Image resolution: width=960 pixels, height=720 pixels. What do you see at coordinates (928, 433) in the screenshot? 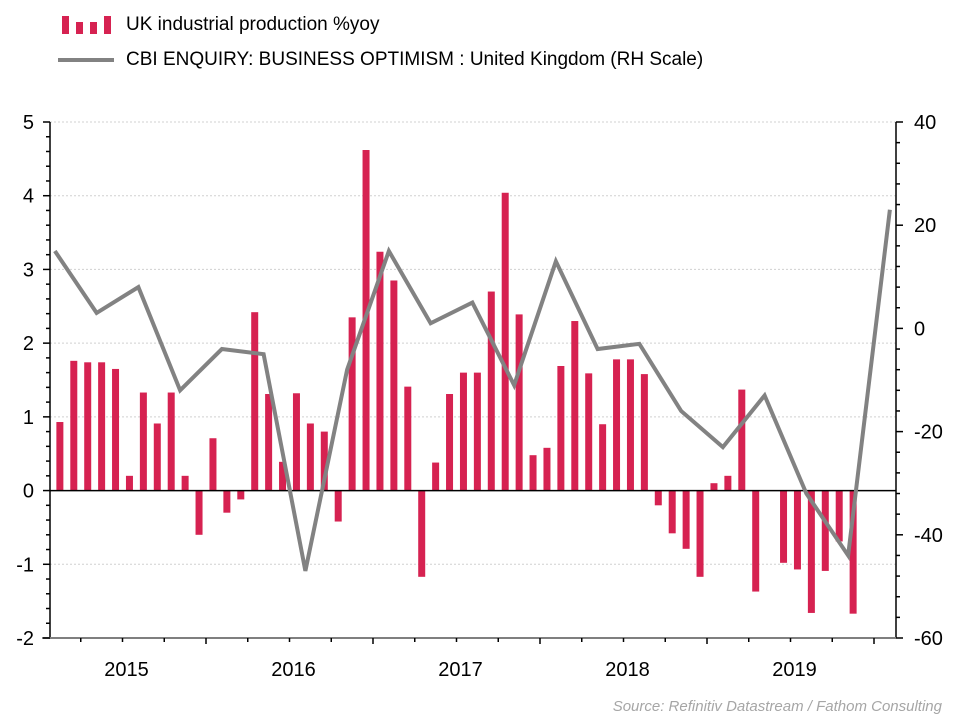
I see `right-tick-label: -20` at bounding box center [928, 433].